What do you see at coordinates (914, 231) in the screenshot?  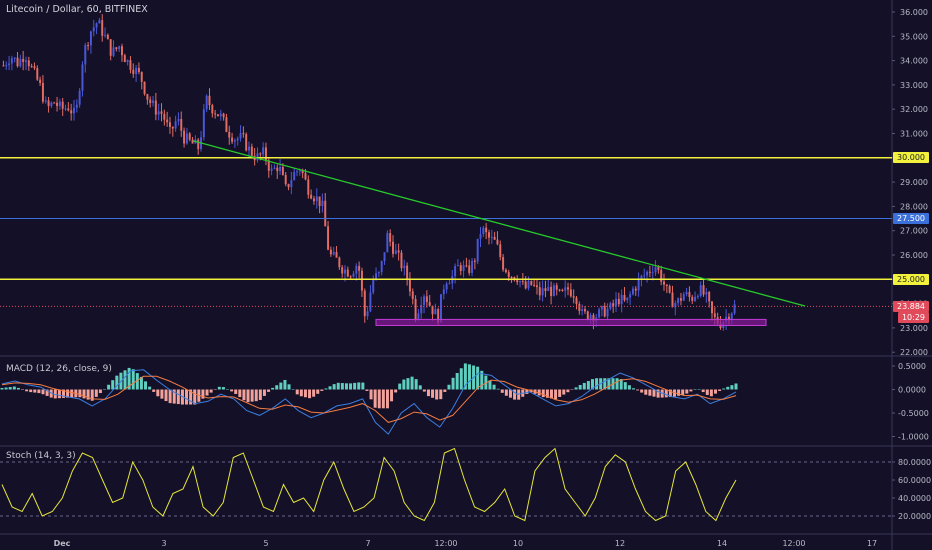 I see `price-tick-label: 27.000` at bounding box center [914, 231].